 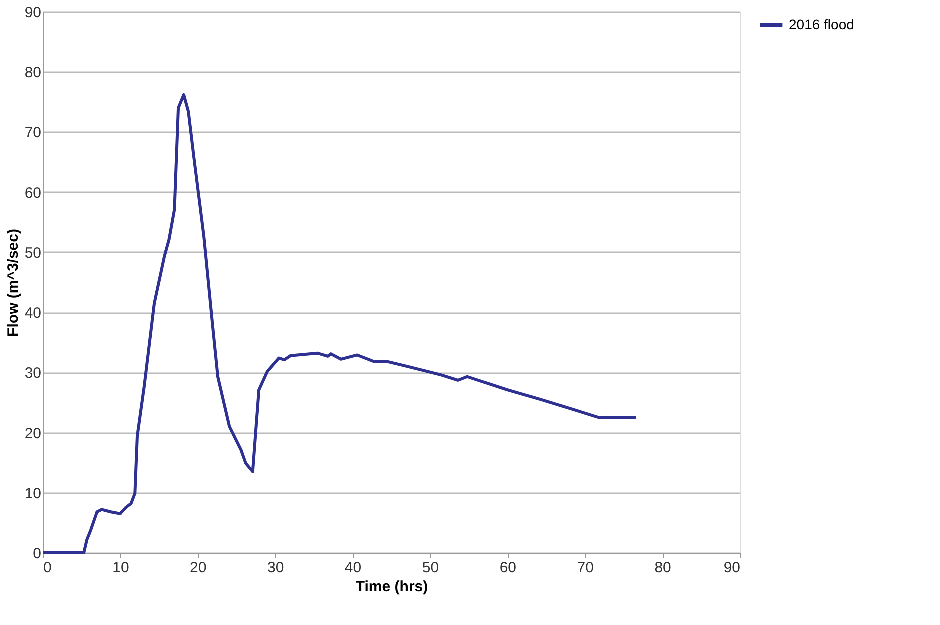 I want to click on y-tick-label: 0, so click(x=37, y=554).